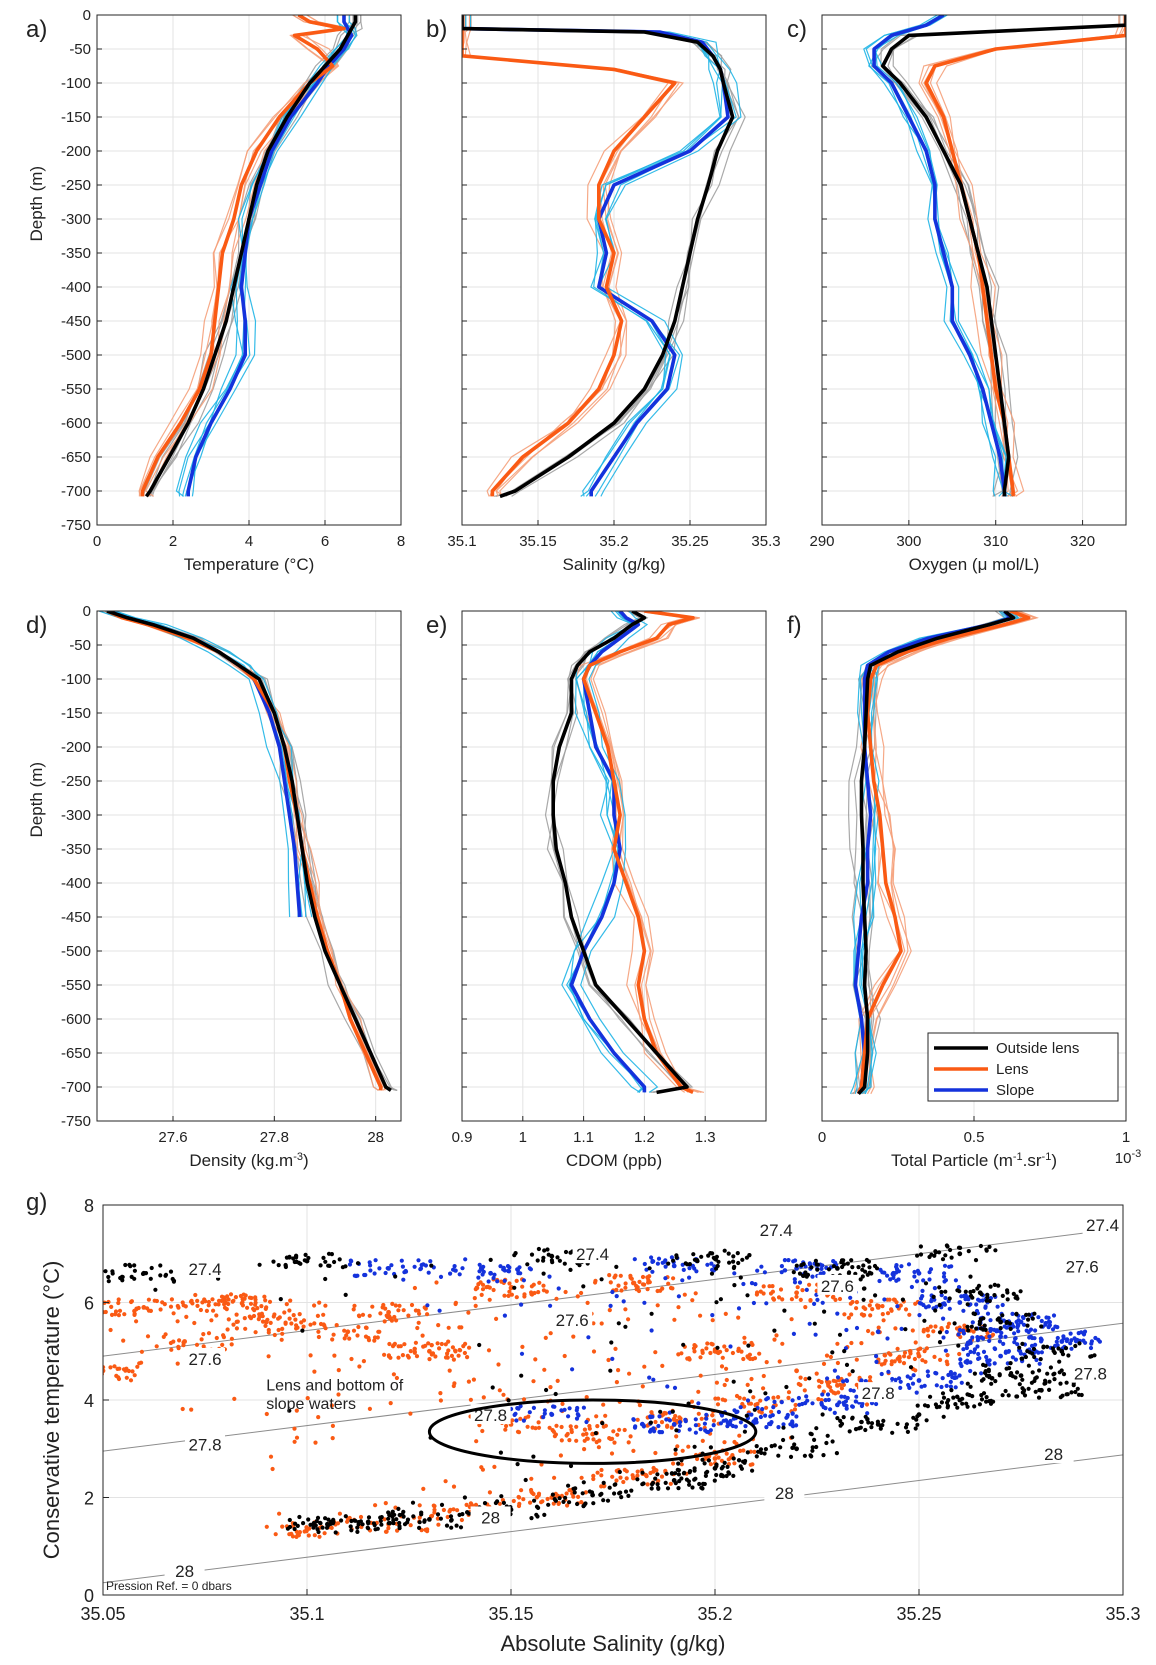 This screenshot has height=1665, width=1156. I want to click on profile-thin-line, so click(574, 256).